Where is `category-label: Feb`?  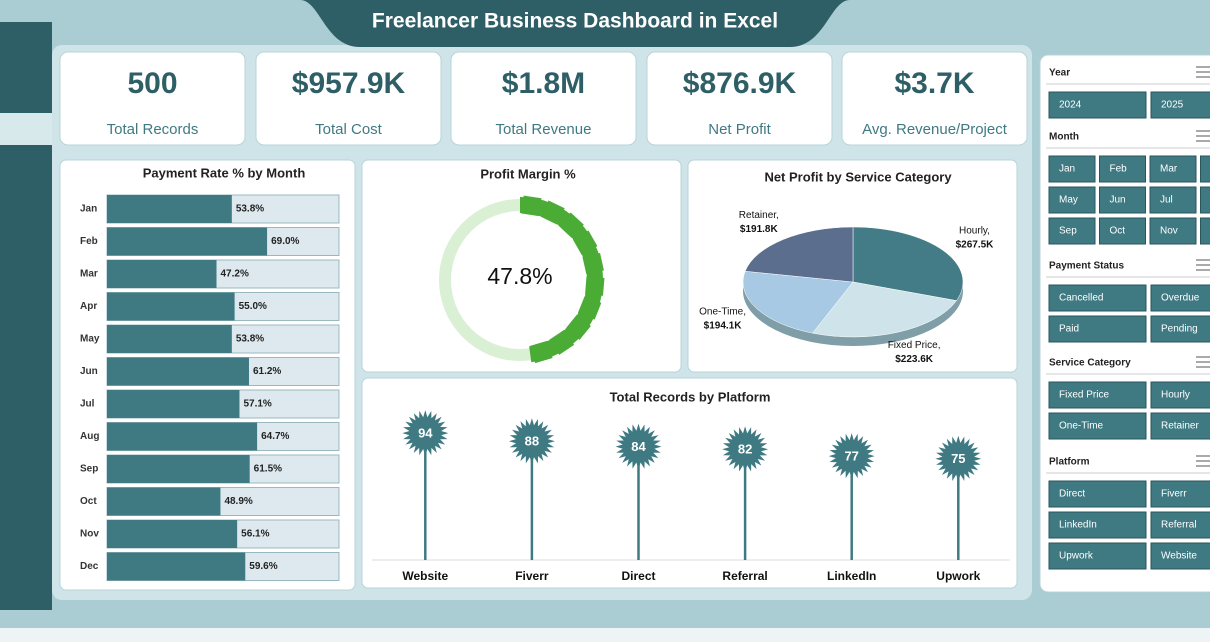 category-label: Feb is located at coordinates (89, 241).